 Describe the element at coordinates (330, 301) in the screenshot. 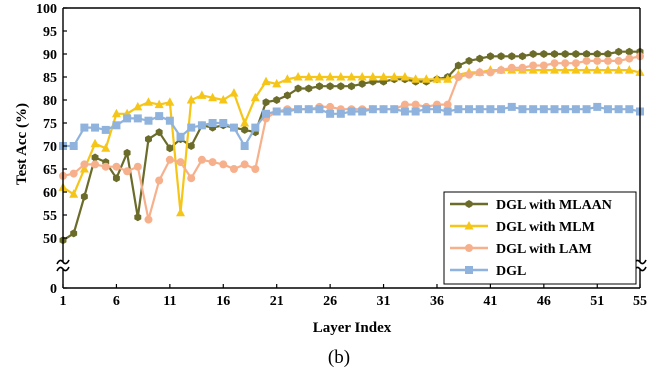

I see `x-tick-label: 26` at that location.